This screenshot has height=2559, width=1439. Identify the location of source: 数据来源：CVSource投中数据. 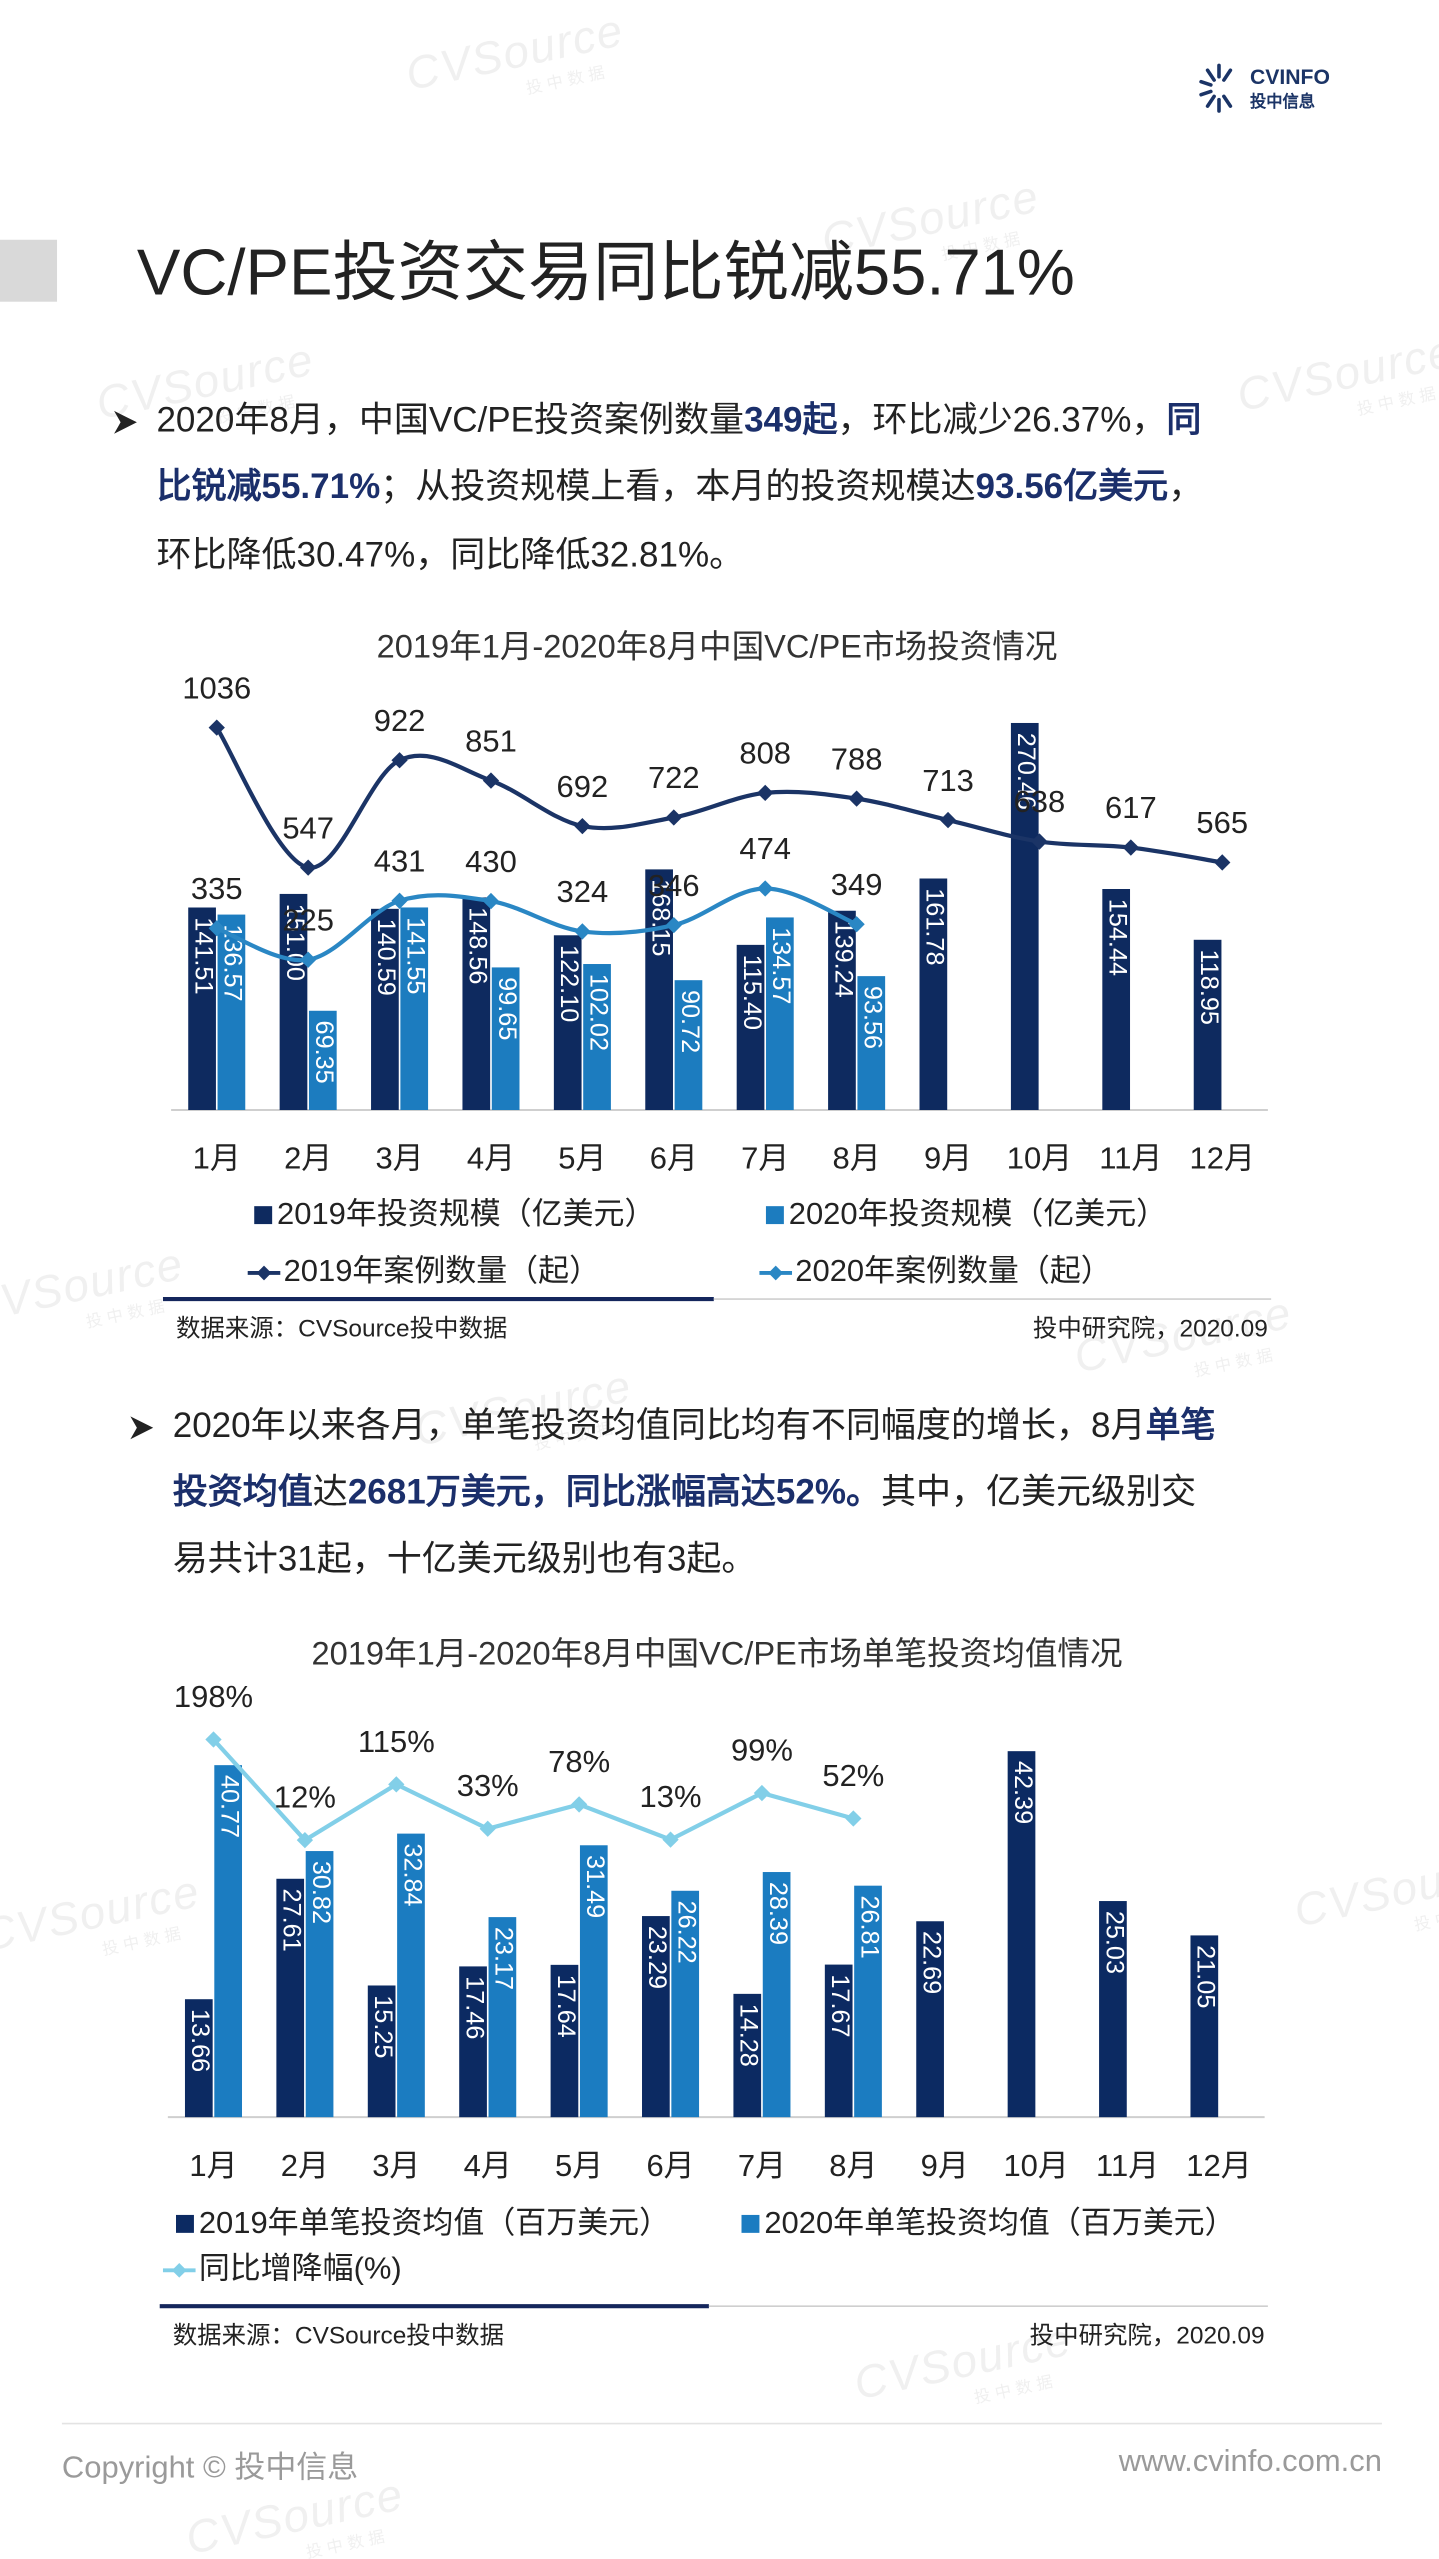
(341, 1328).